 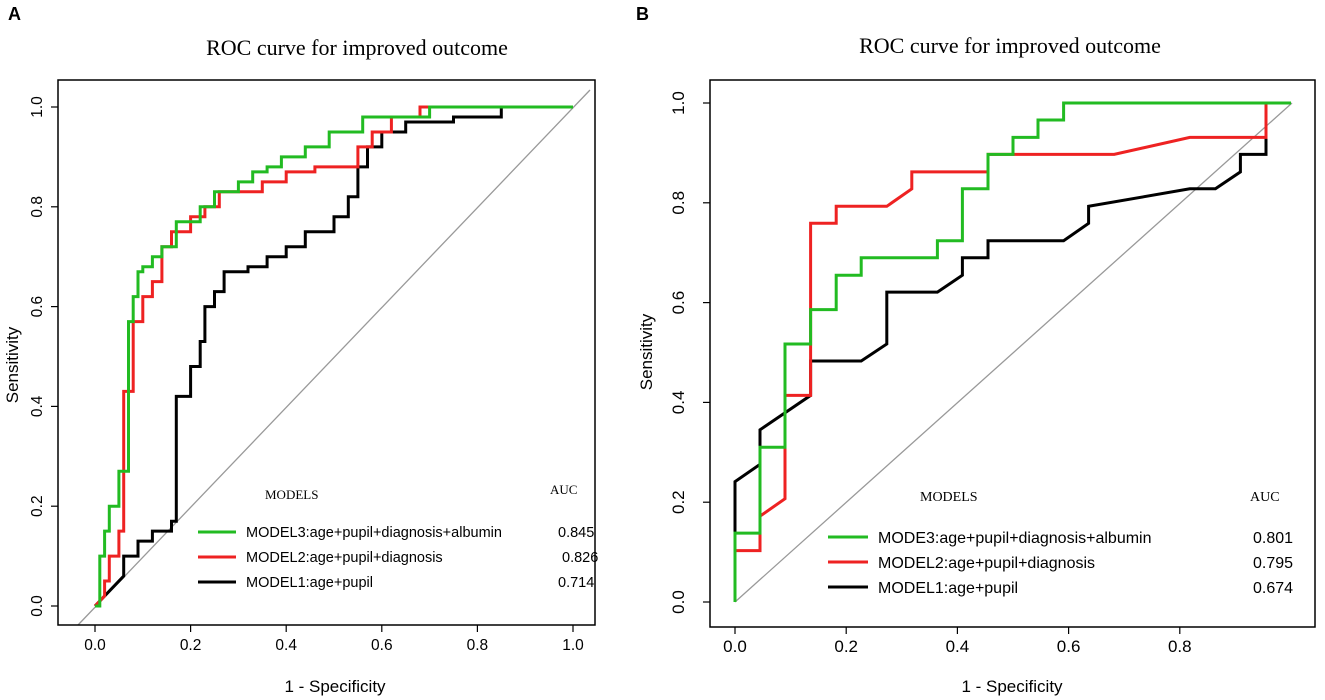 I want to click on panel-a-y-tick-label: 0.8, so click(x=37, y=207).